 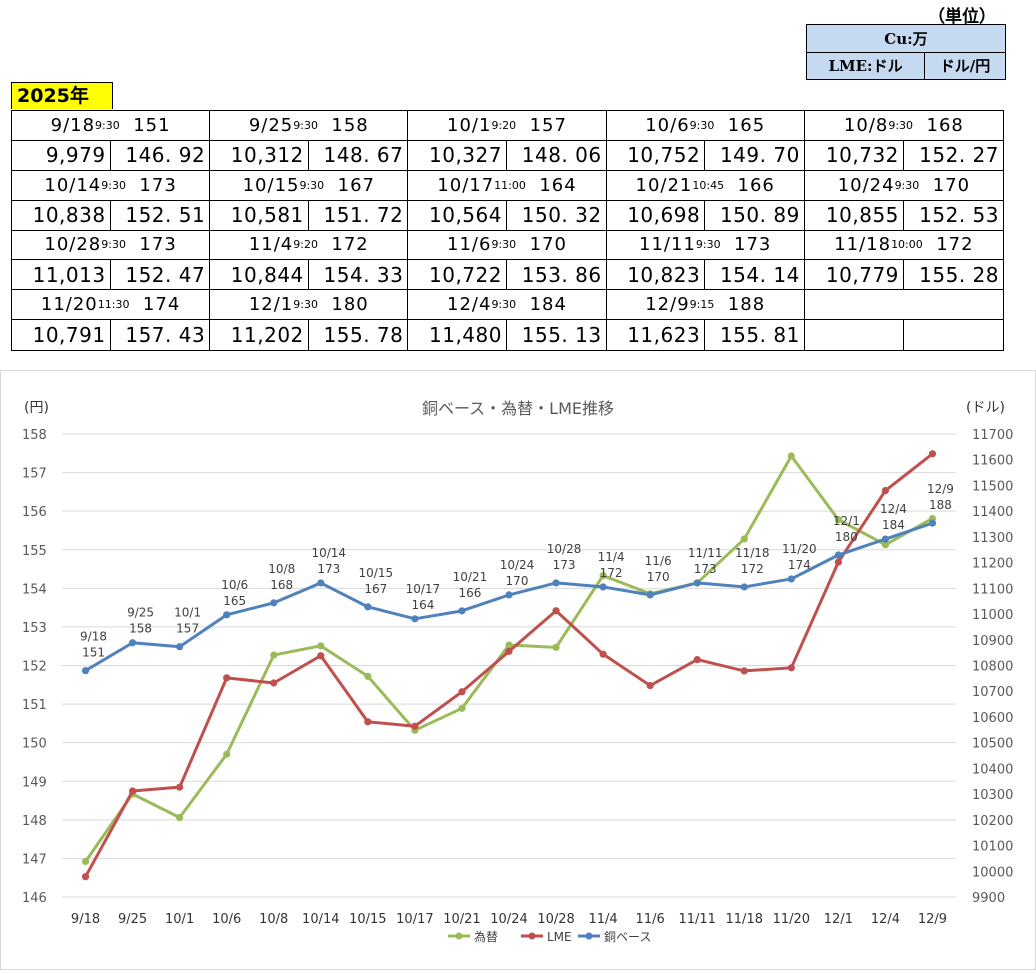 I want to click on entry-header: 10/21 10:45 166, so click(x=705, y=185).